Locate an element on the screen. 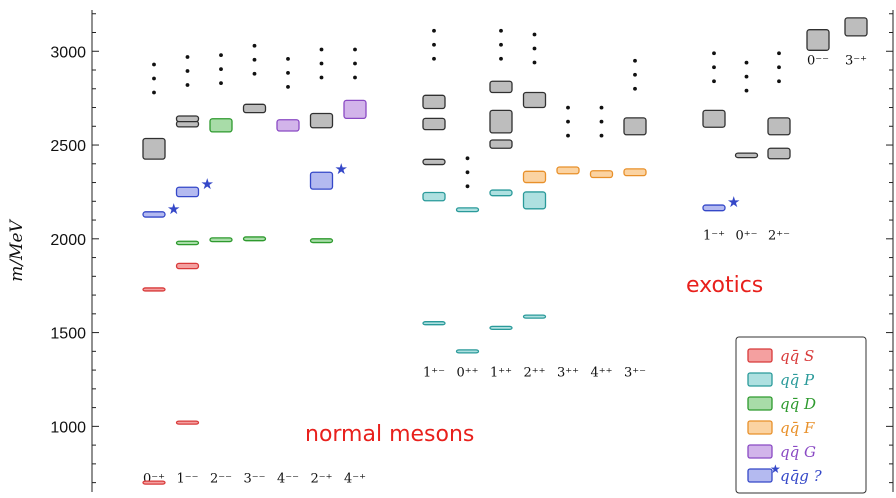 This screenshot has height=498, width=896. legend-label-P: qq̄ P is located at coordinates (797, 380).